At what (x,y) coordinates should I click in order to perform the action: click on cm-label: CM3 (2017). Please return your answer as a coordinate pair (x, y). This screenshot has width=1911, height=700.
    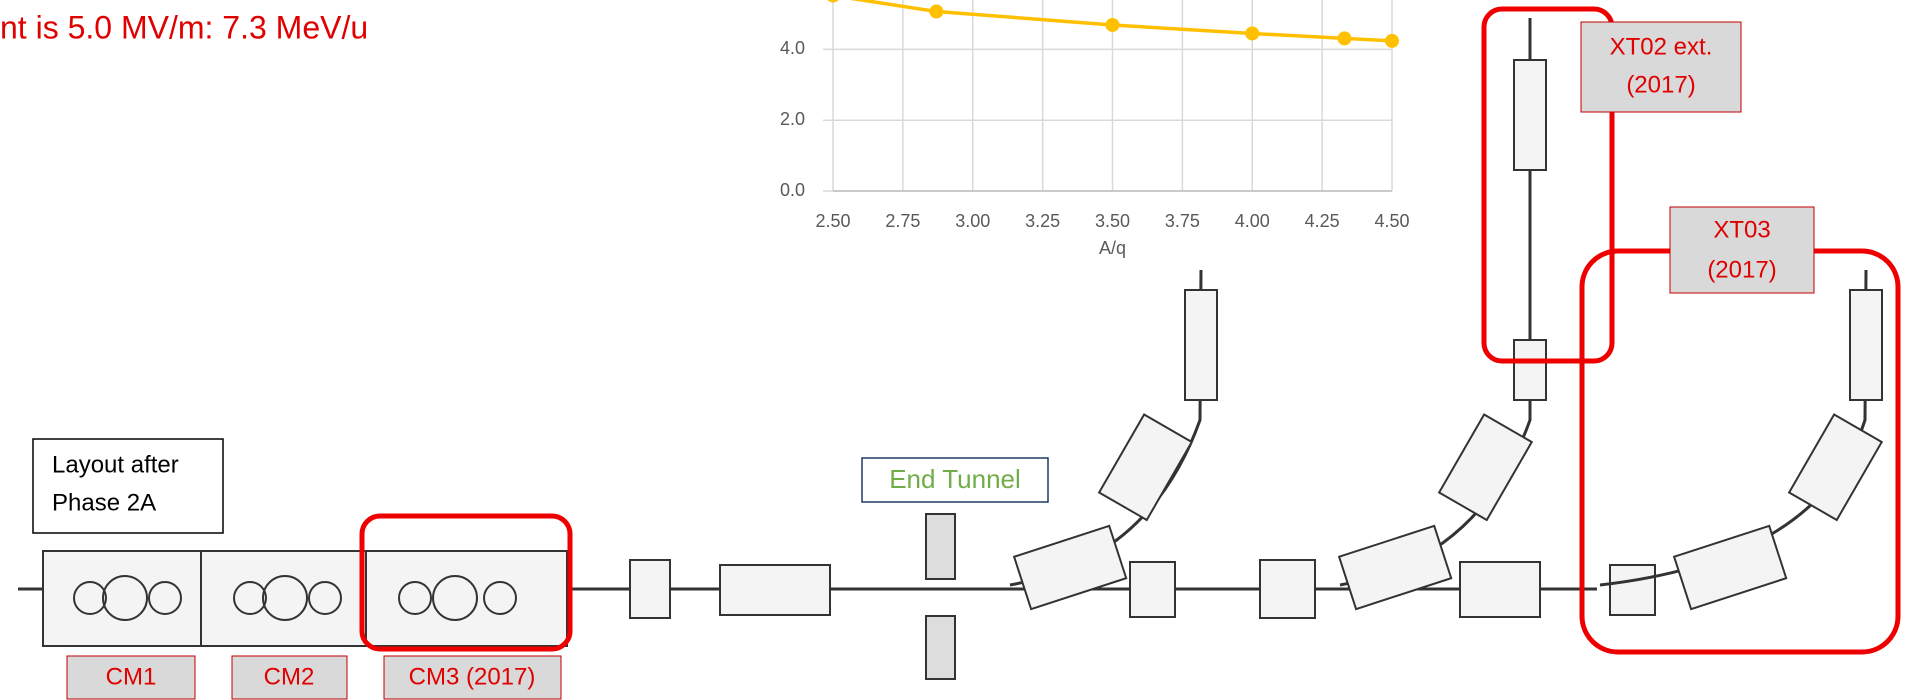
    Looking at the image, I should click on (472, 676).